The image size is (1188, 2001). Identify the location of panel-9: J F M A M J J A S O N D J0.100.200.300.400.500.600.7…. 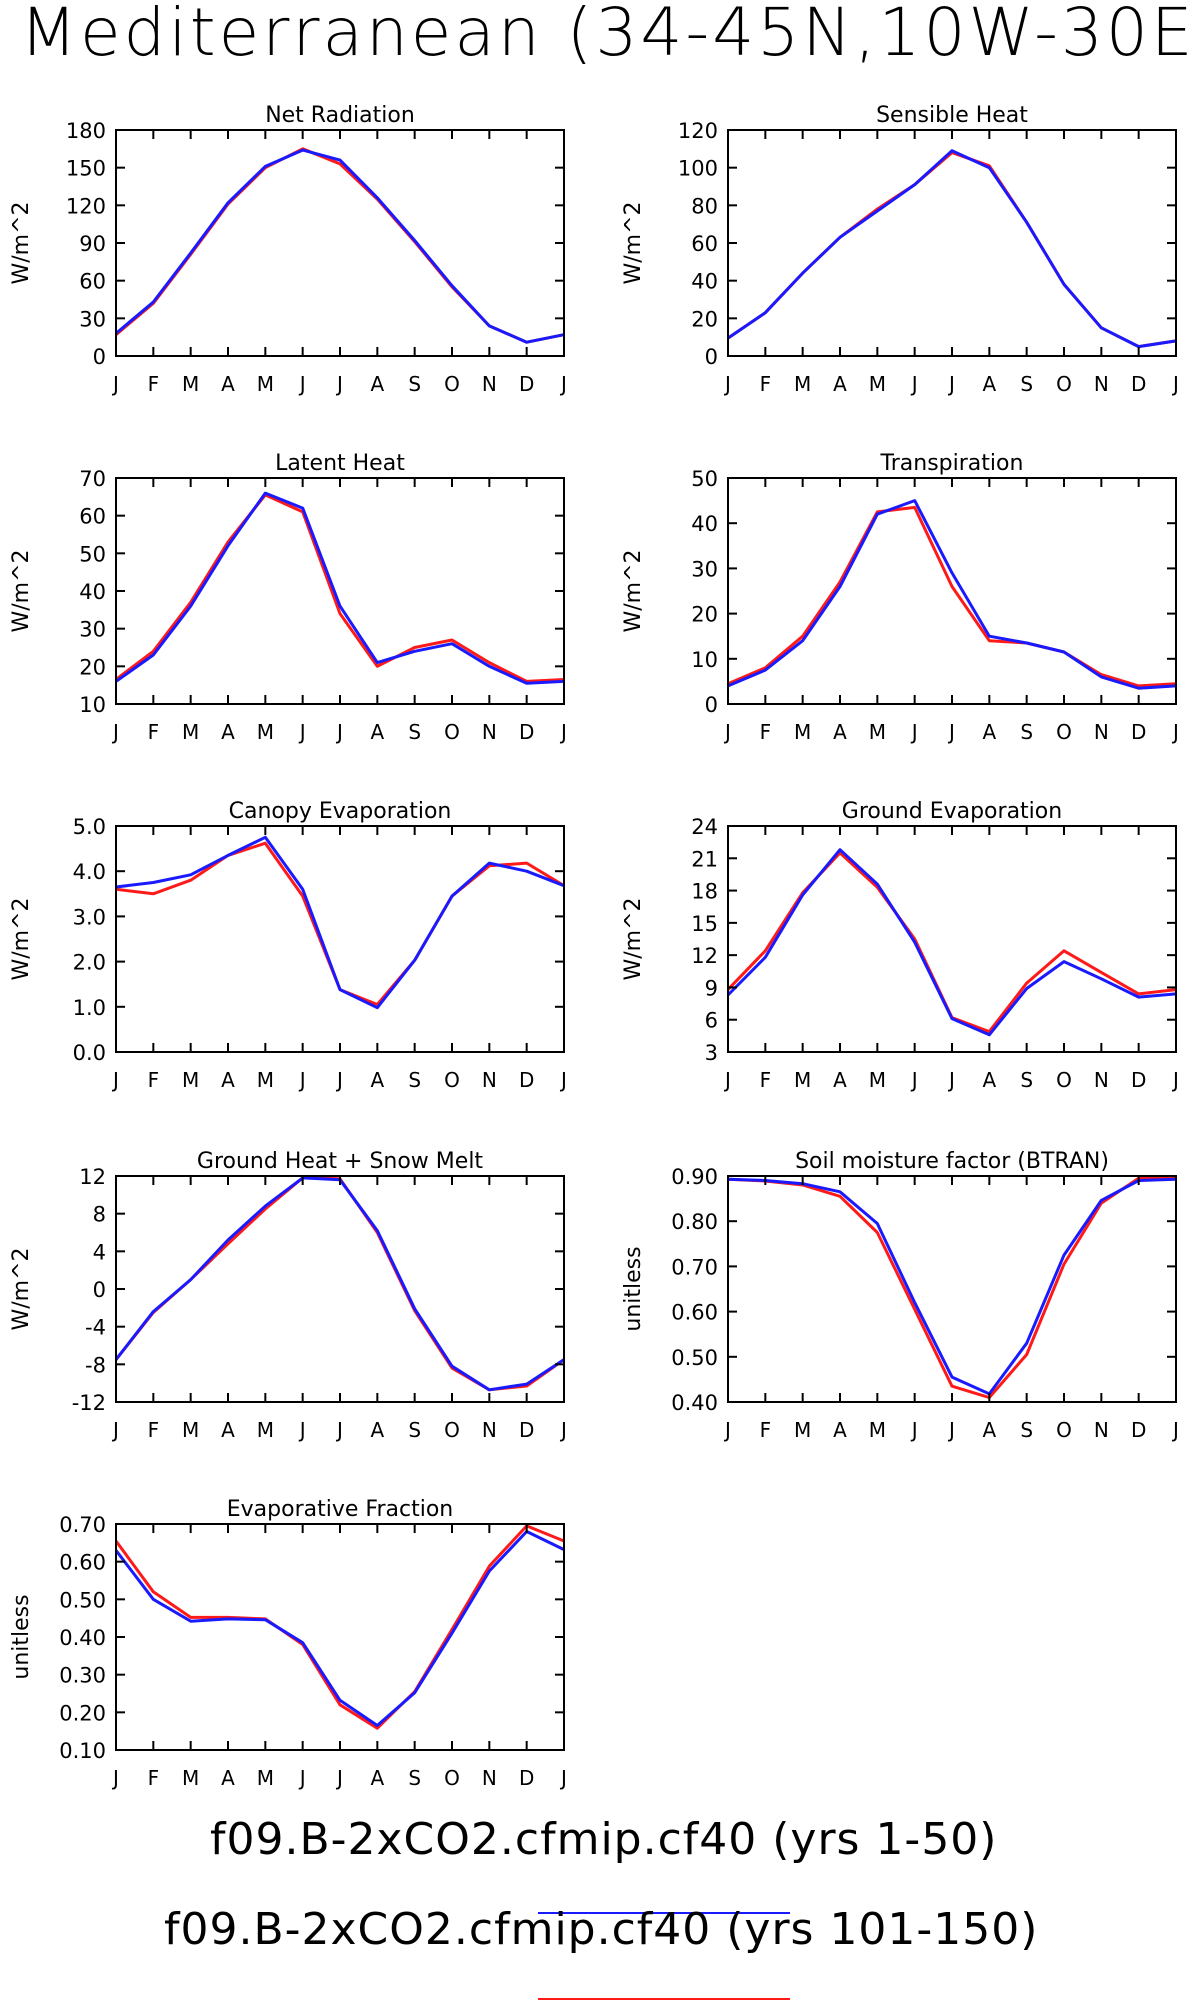
(288, 1643).